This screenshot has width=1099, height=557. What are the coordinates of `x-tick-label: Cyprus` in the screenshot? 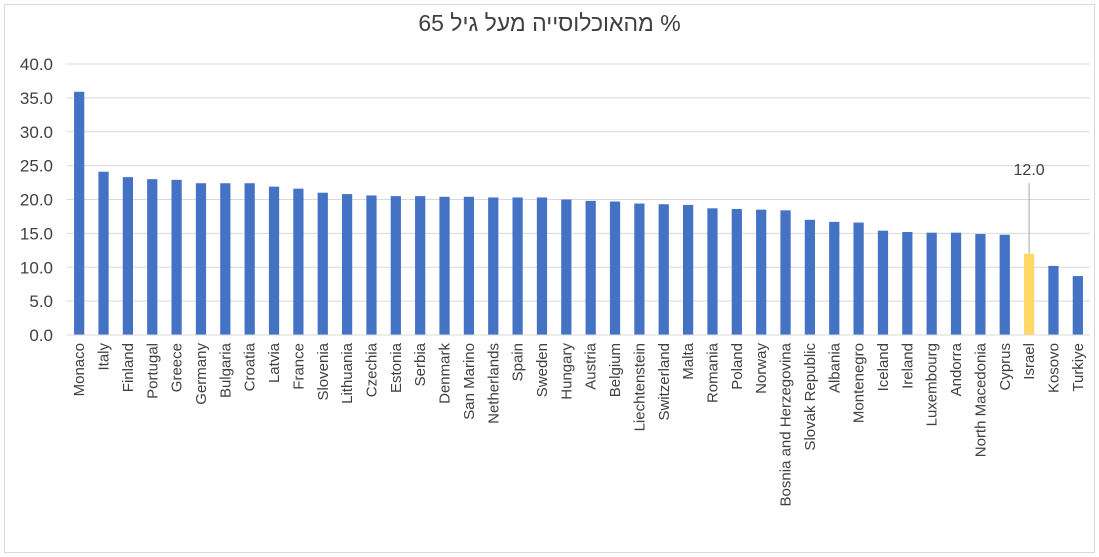 It's located at (1005, 367).